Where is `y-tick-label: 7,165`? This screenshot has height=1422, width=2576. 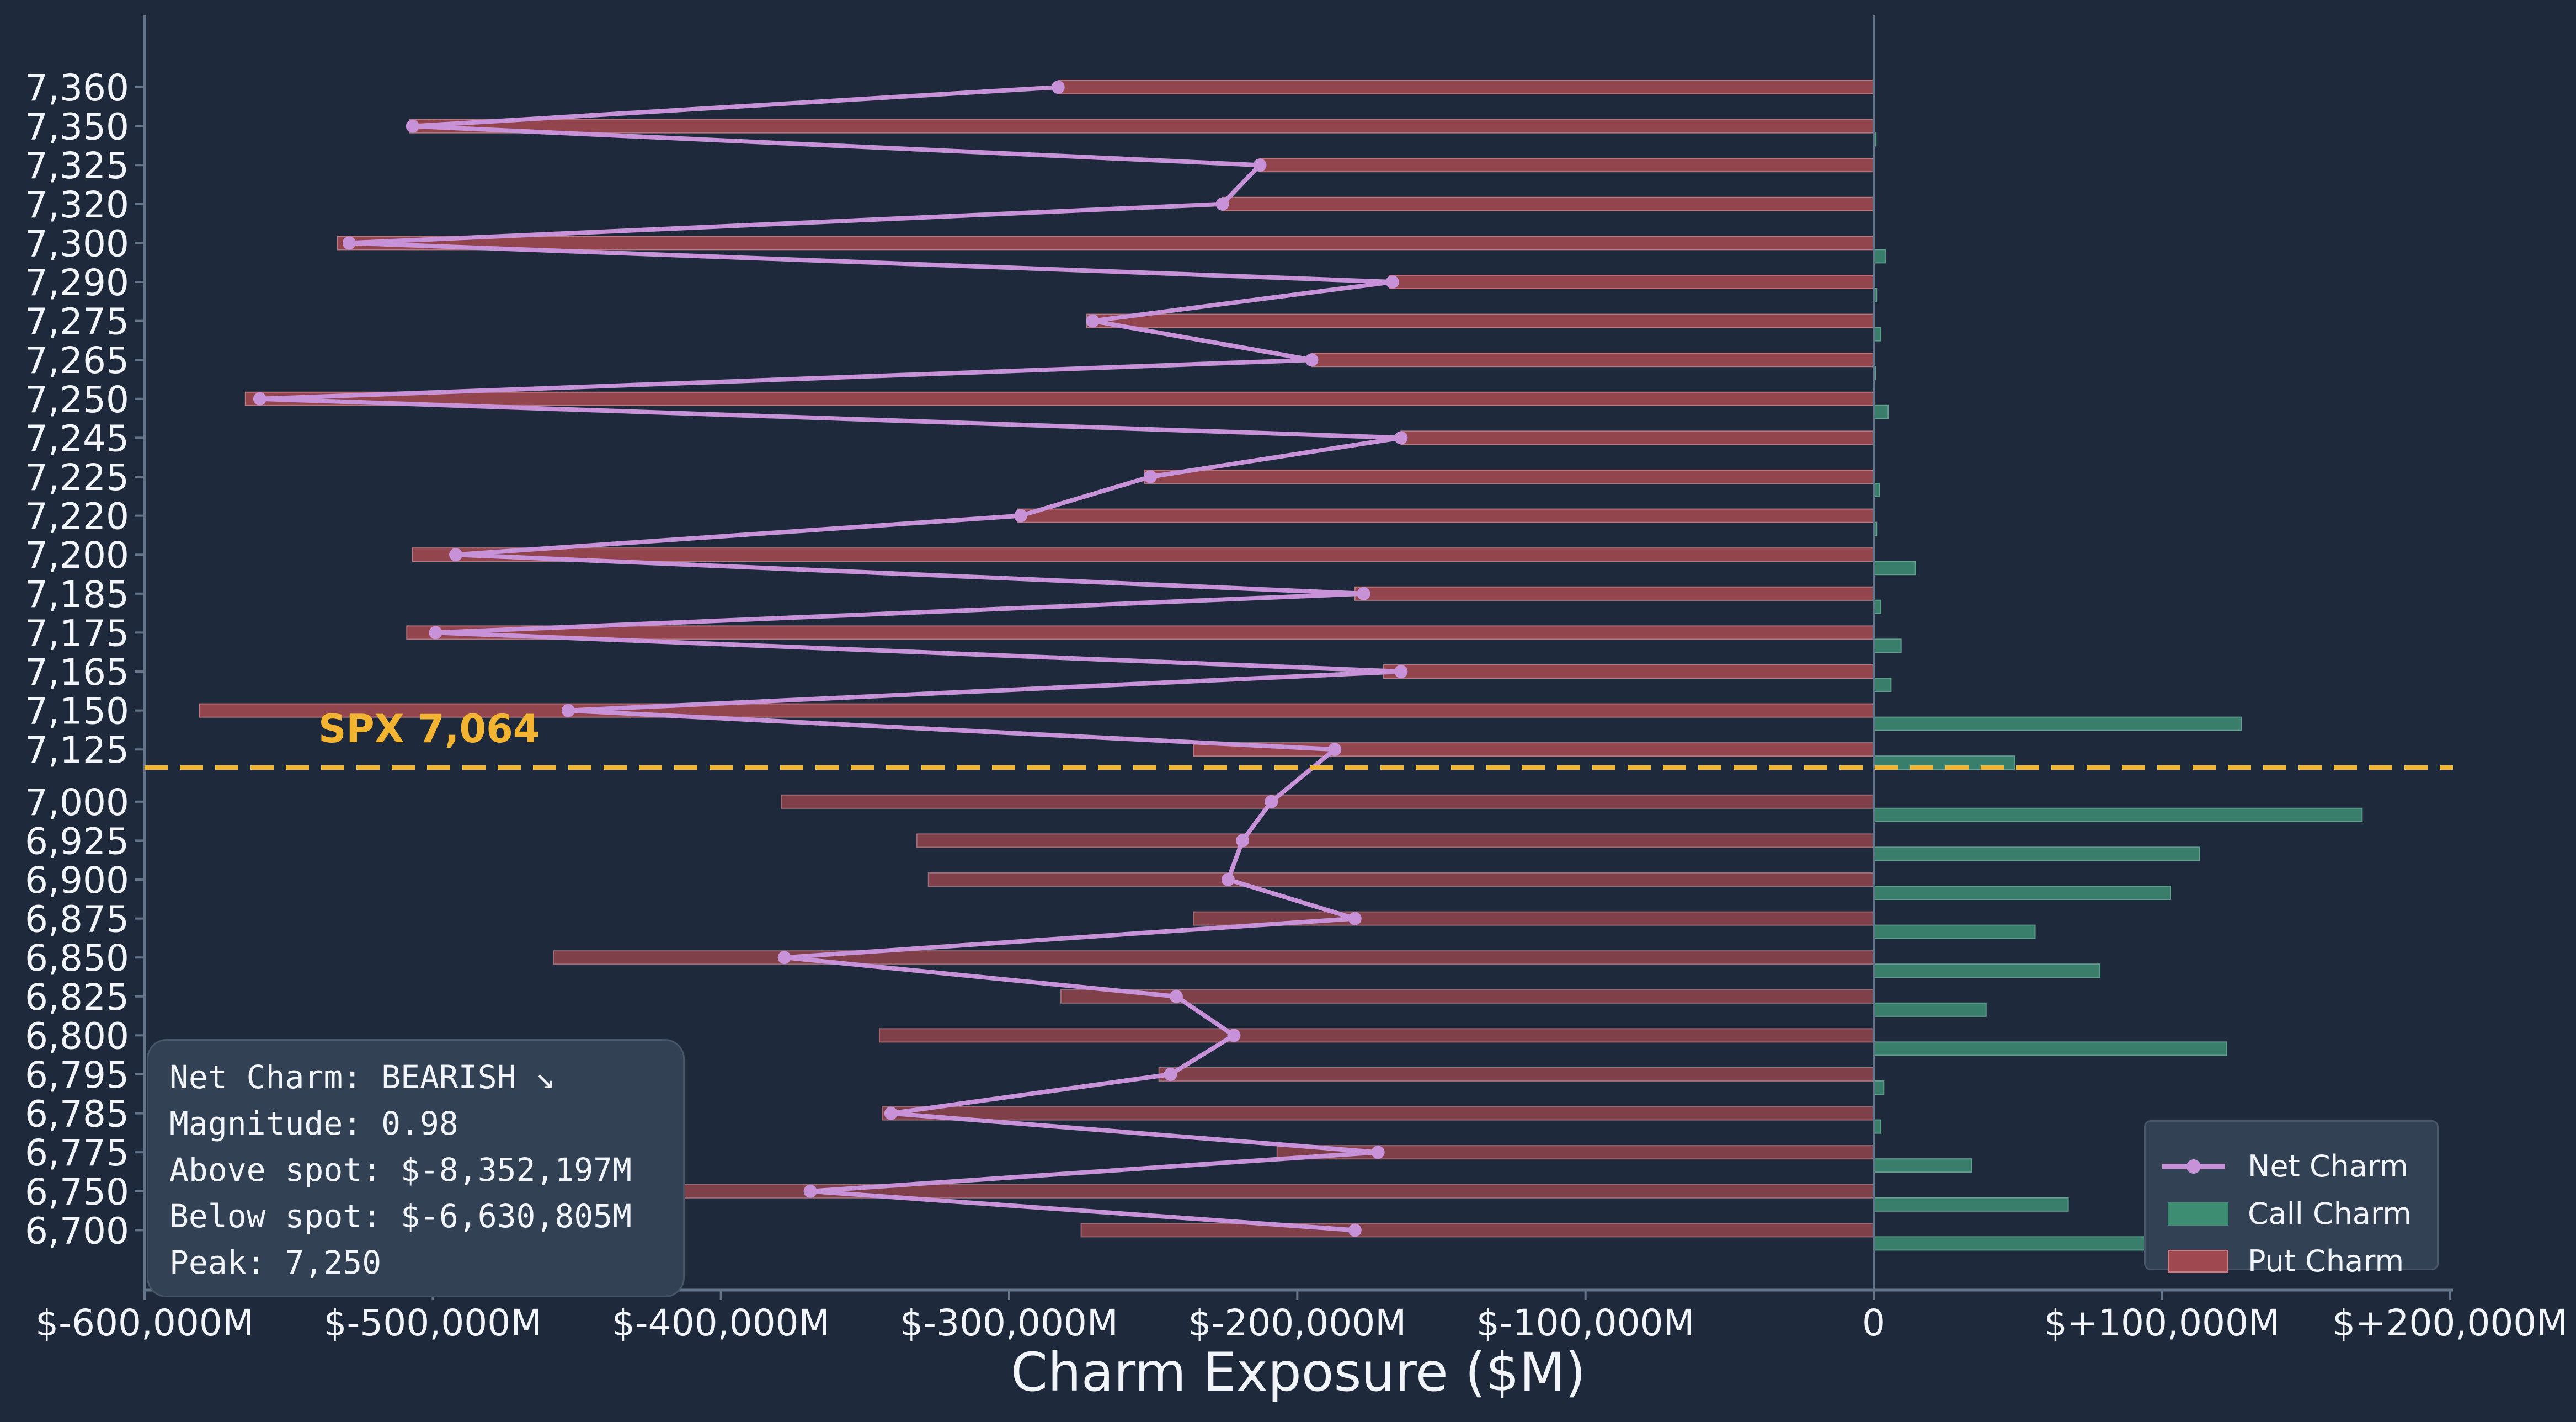 y-tick-label: 7,165 is located at coordinates (77, 672).